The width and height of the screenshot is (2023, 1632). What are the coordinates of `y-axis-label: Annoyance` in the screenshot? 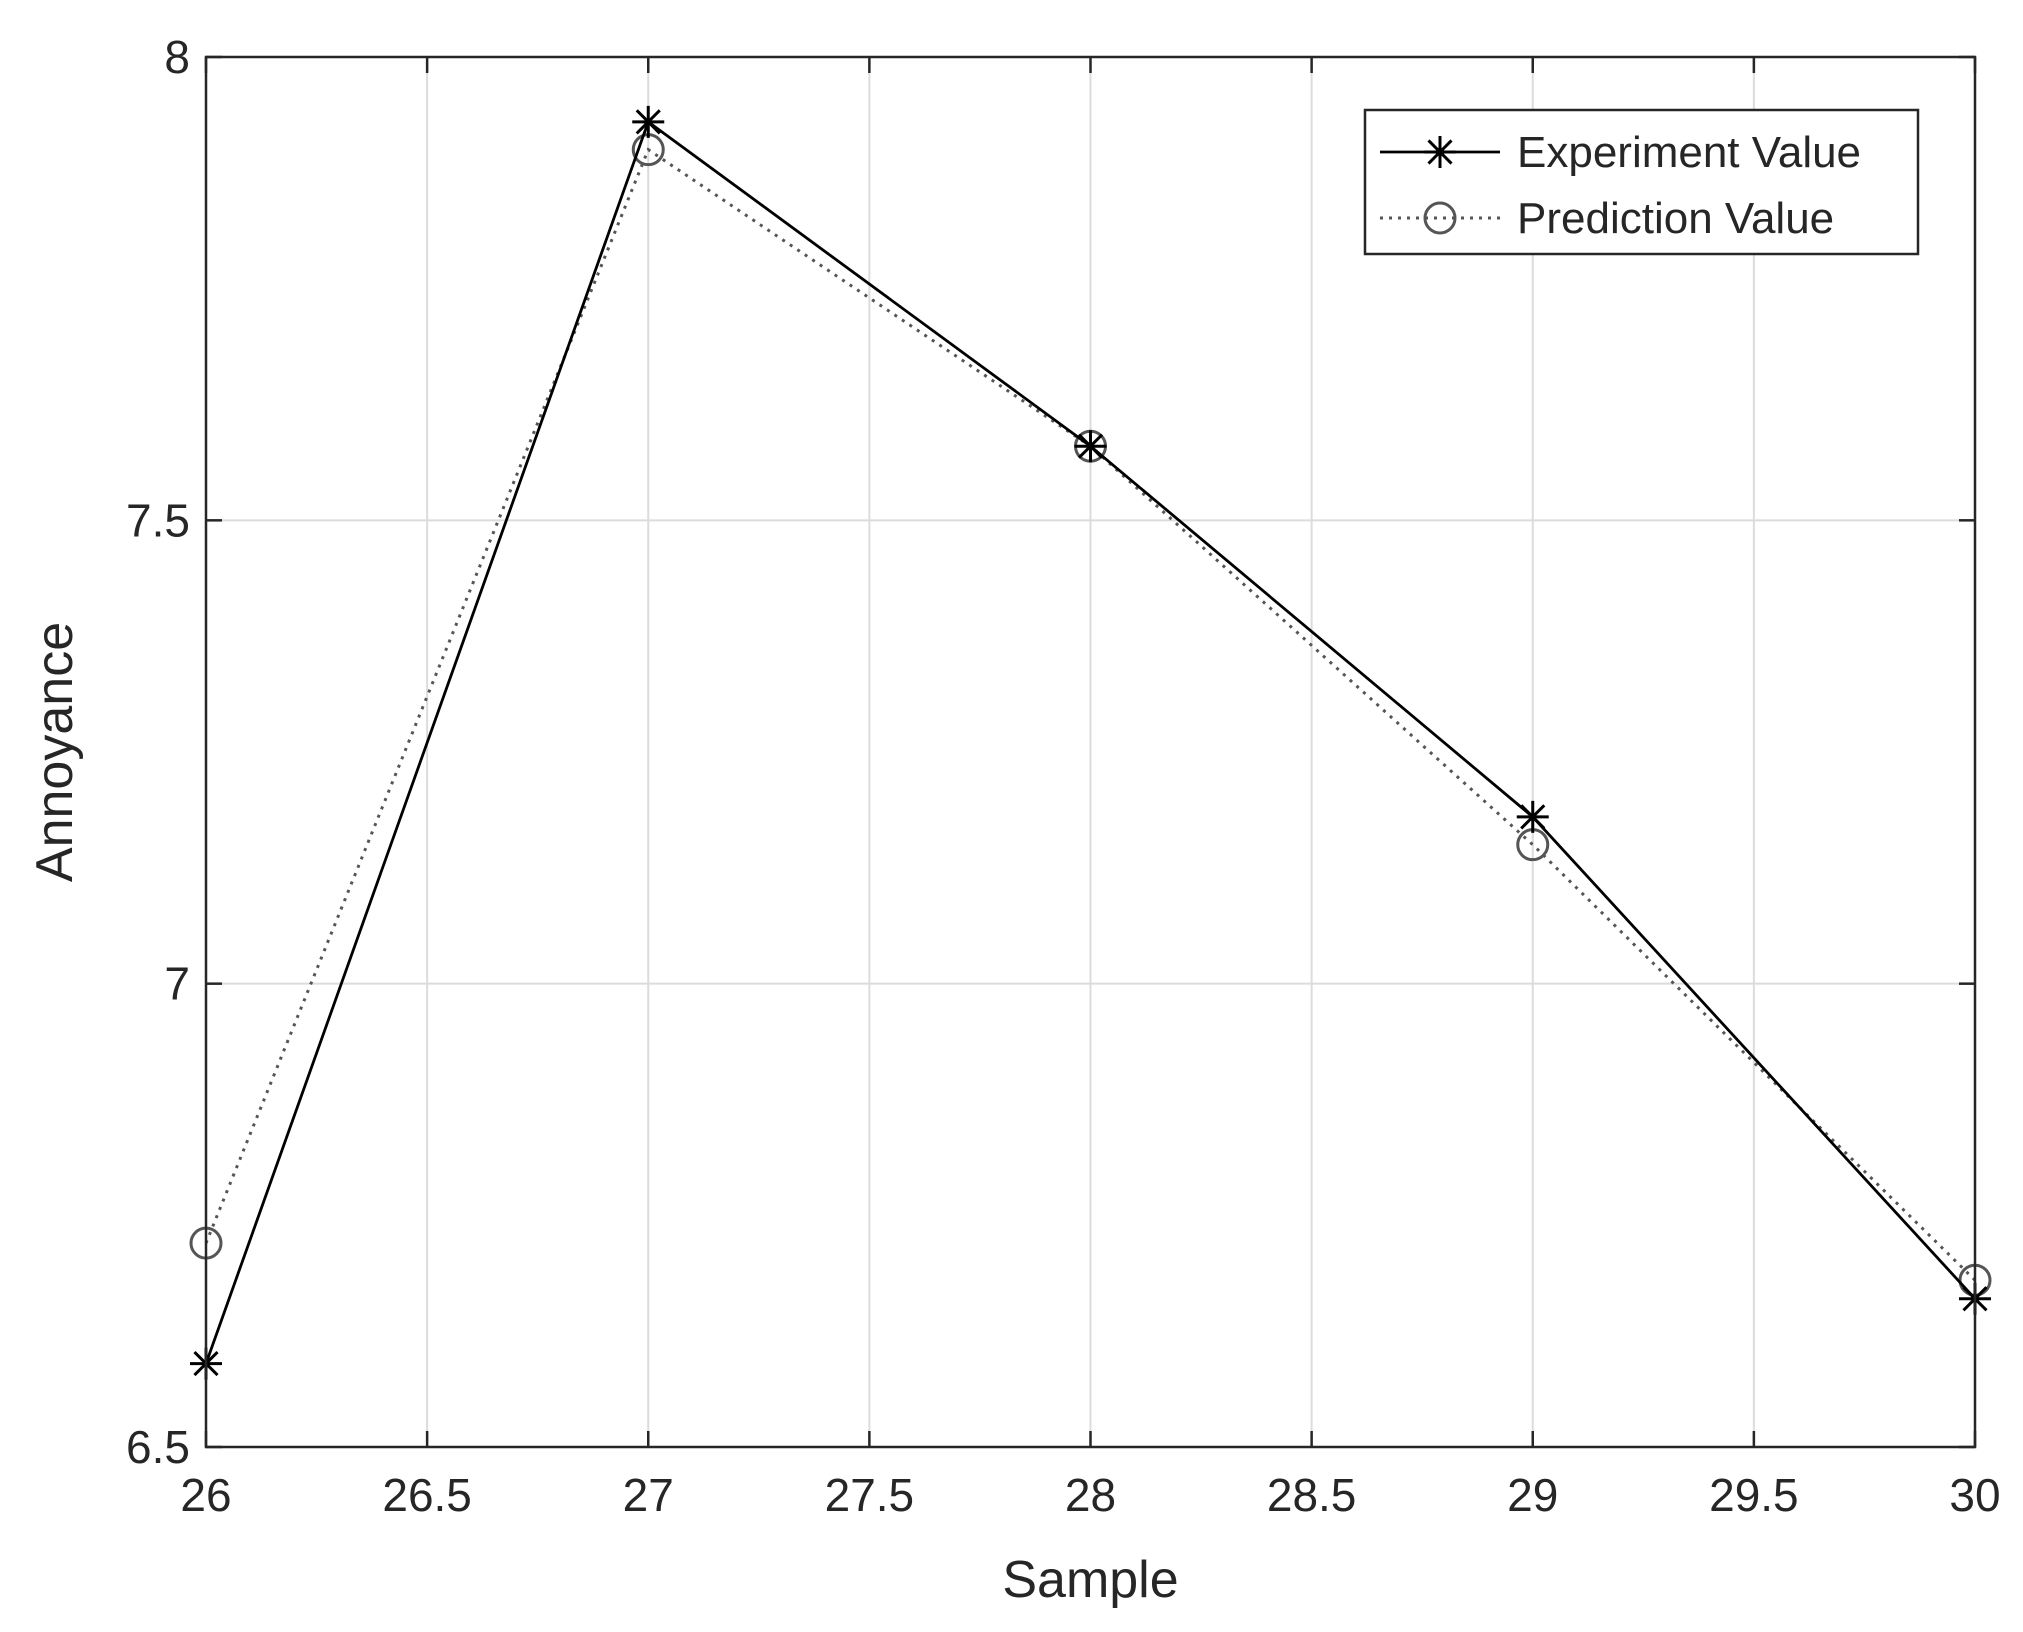 It's located at (55, 752).